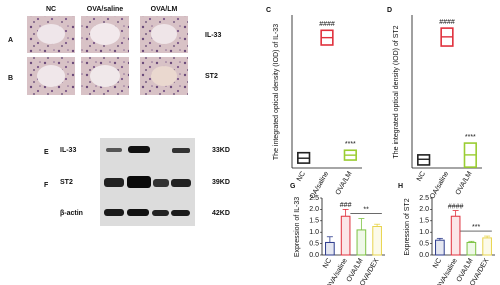 Image resolution: width=500 pixels, height=285 pixels. I want to click on panel-label: A, so click(10, 40).